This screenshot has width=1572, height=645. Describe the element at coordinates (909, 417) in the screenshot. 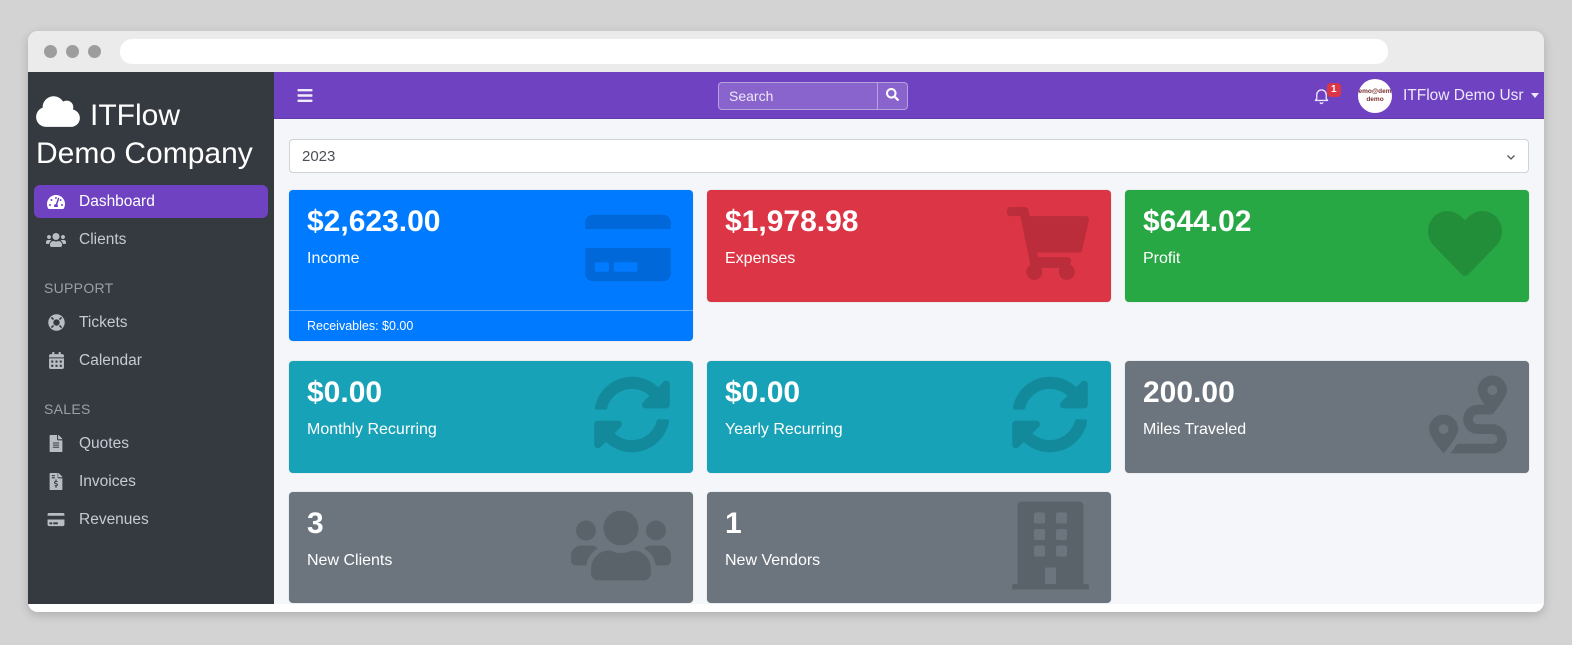

I see `stat-card-yearly-recurring: $0.00 Yearly Recurring` at that location.